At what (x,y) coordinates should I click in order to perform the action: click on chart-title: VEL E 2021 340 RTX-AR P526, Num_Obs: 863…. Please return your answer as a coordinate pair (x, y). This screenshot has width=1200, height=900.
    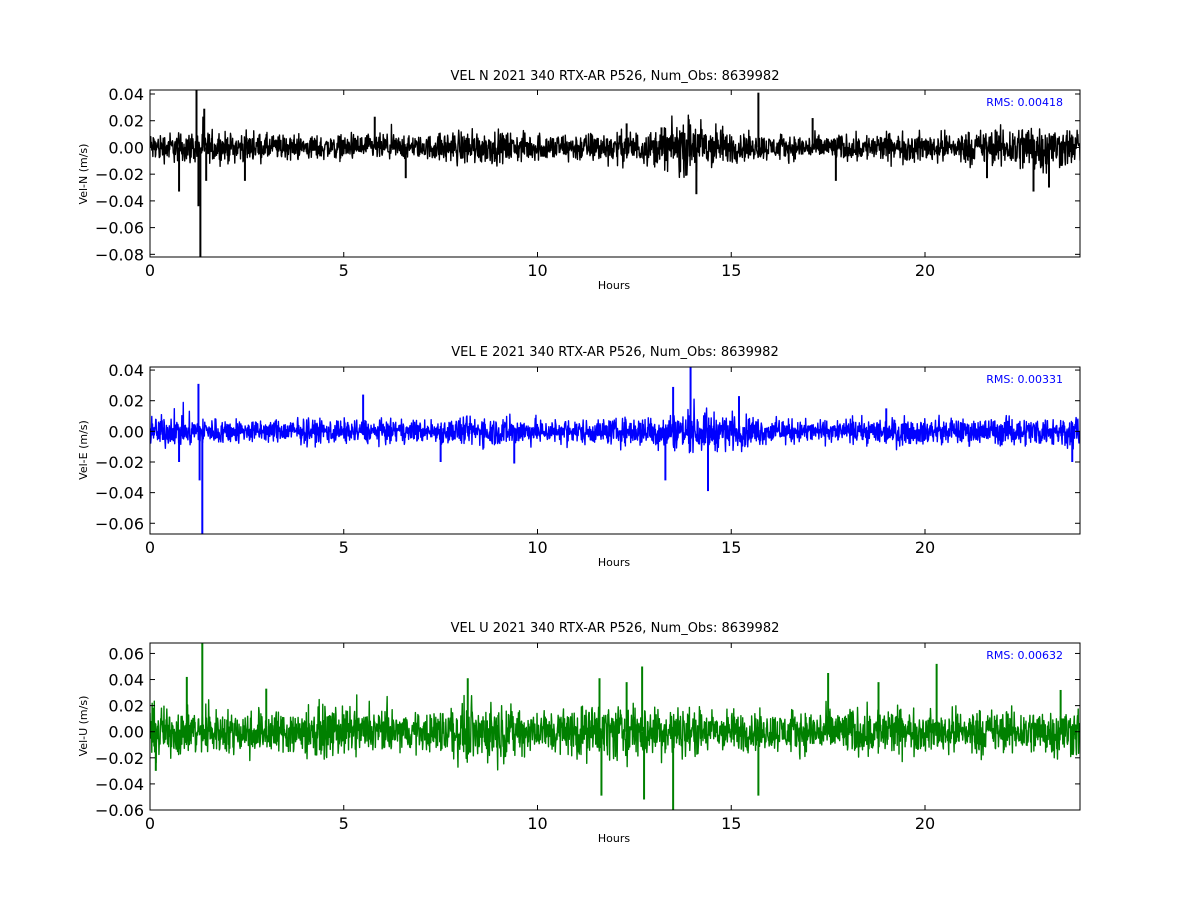
    Looking at the image, I should click on (614, 352).